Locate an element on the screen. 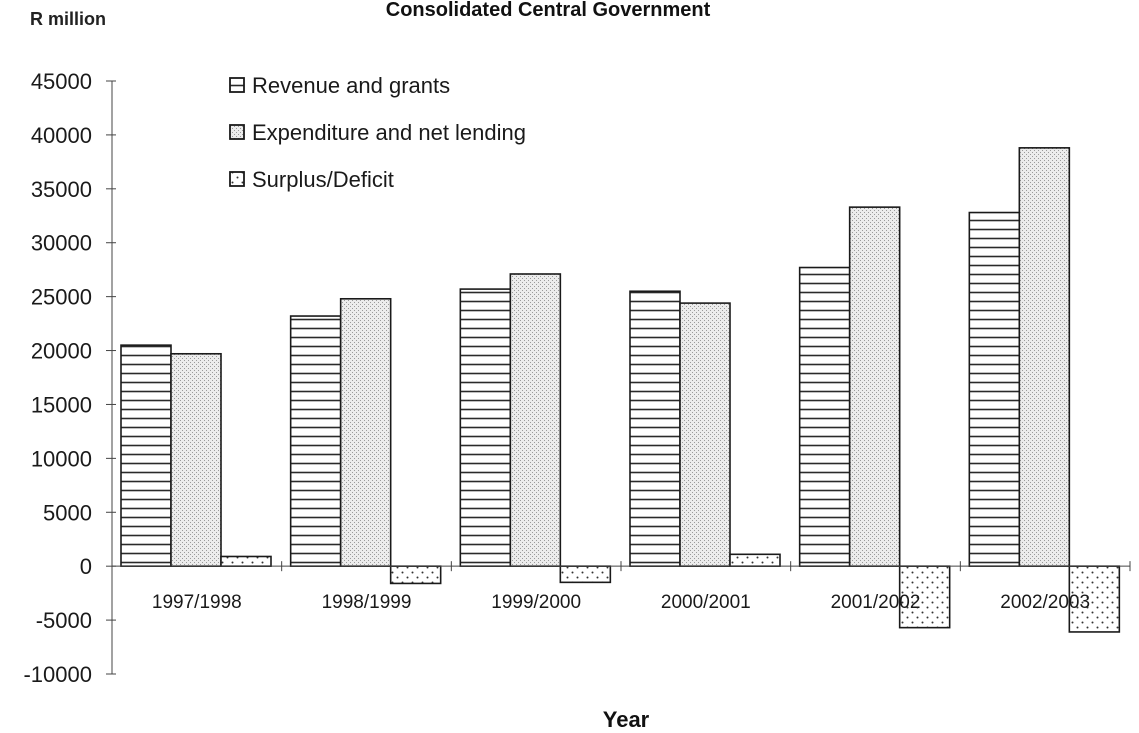 Image resolution: width=1139 pixels, height=733 pixels. y-tick-label: 15000 is located at coordinates (61, 404).